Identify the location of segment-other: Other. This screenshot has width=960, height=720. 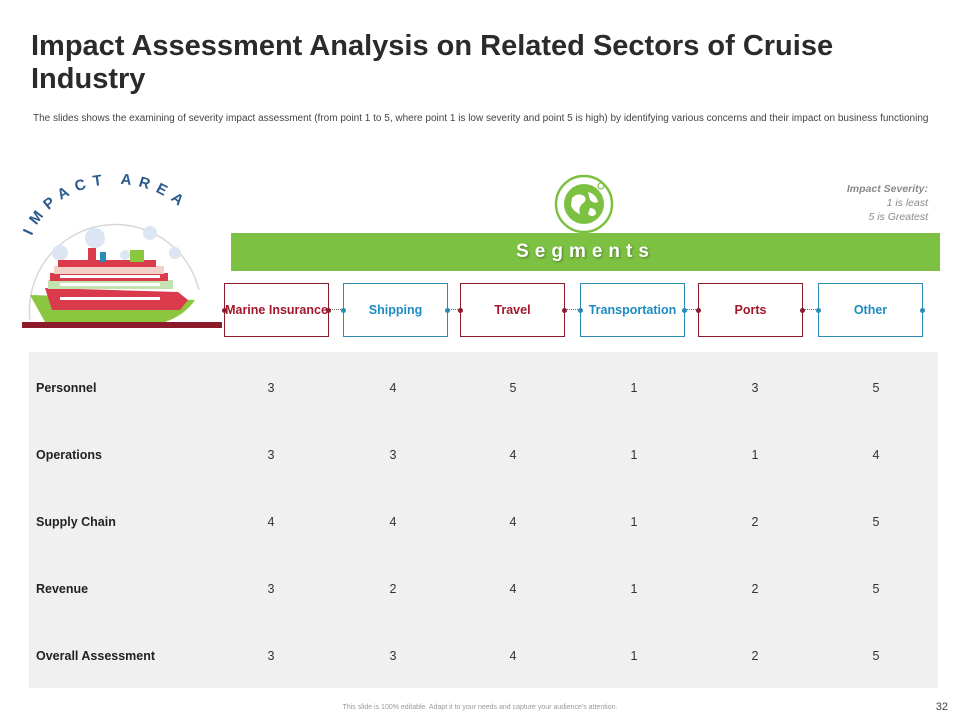
(870, 310).